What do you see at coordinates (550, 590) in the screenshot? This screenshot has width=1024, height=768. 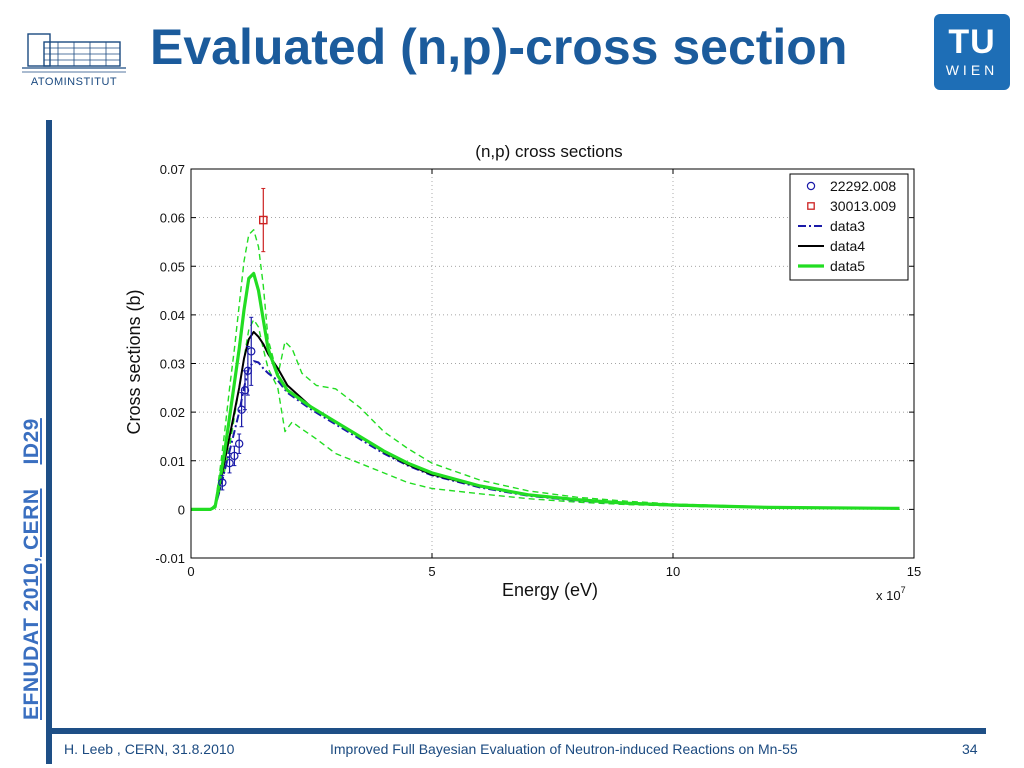 I see `x-axis-label: Energy (eV)` at bounding box center [550, 590].